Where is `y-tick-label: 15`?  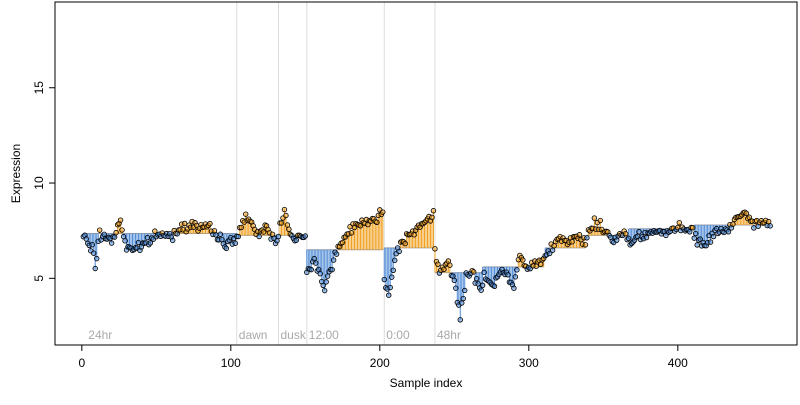
y-tick-label: 15 is located at coordinates (39, 88).